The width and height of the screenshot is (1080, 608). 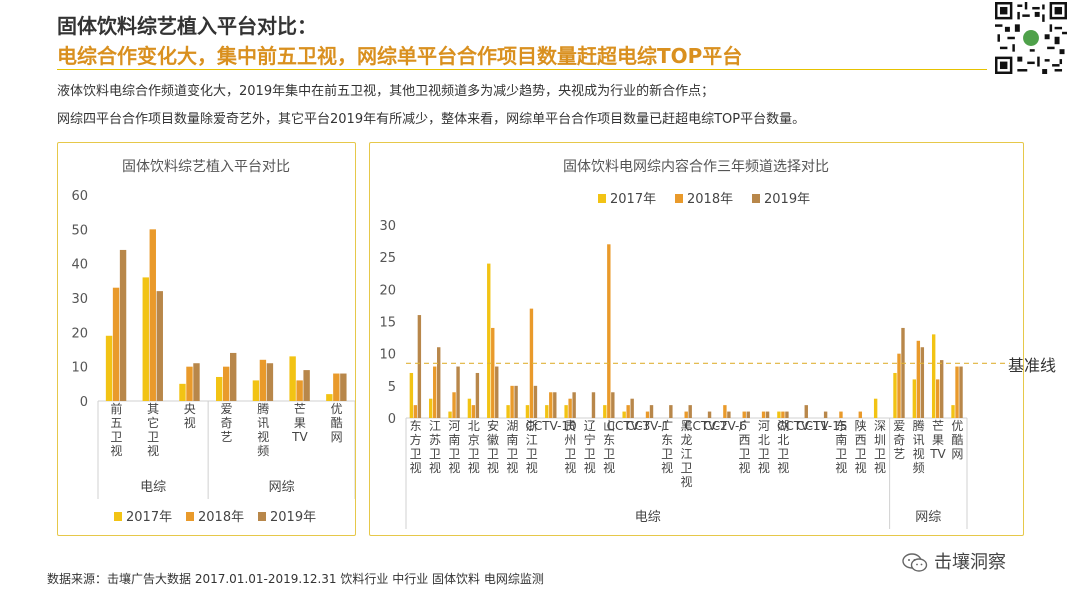 I want to click on category-label: CCTV-2, so click(x=706, y=426).